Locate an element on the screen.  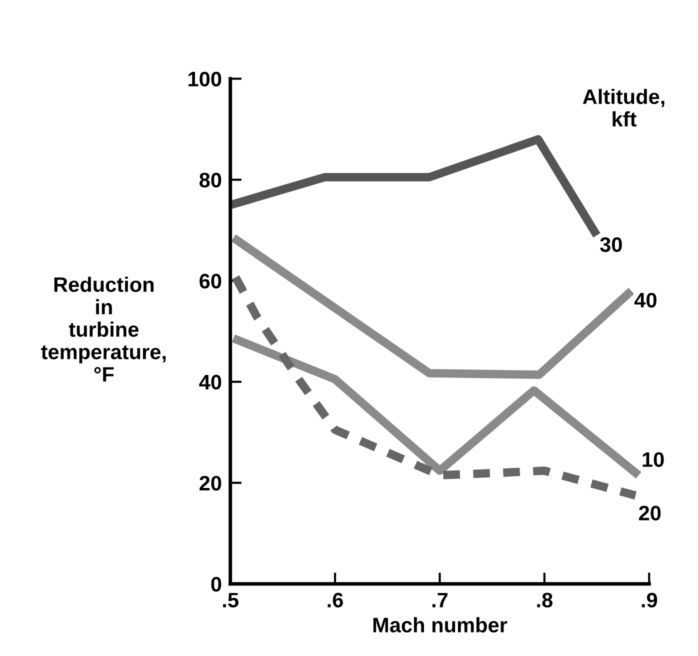
y-tick-label: 40 is located at coordinates (210, 382).